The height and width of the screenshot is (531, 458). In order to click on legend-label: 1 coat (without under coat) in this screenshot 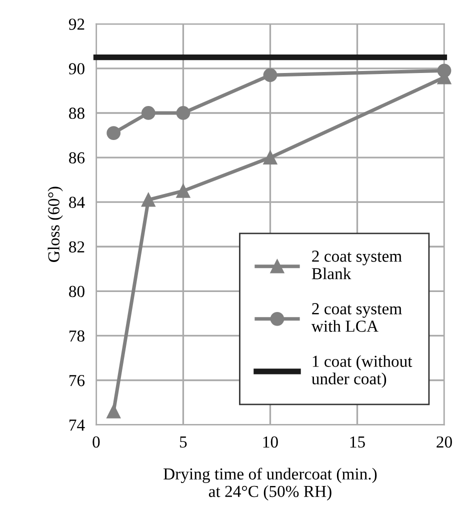, I will do `click(362, 371)`.